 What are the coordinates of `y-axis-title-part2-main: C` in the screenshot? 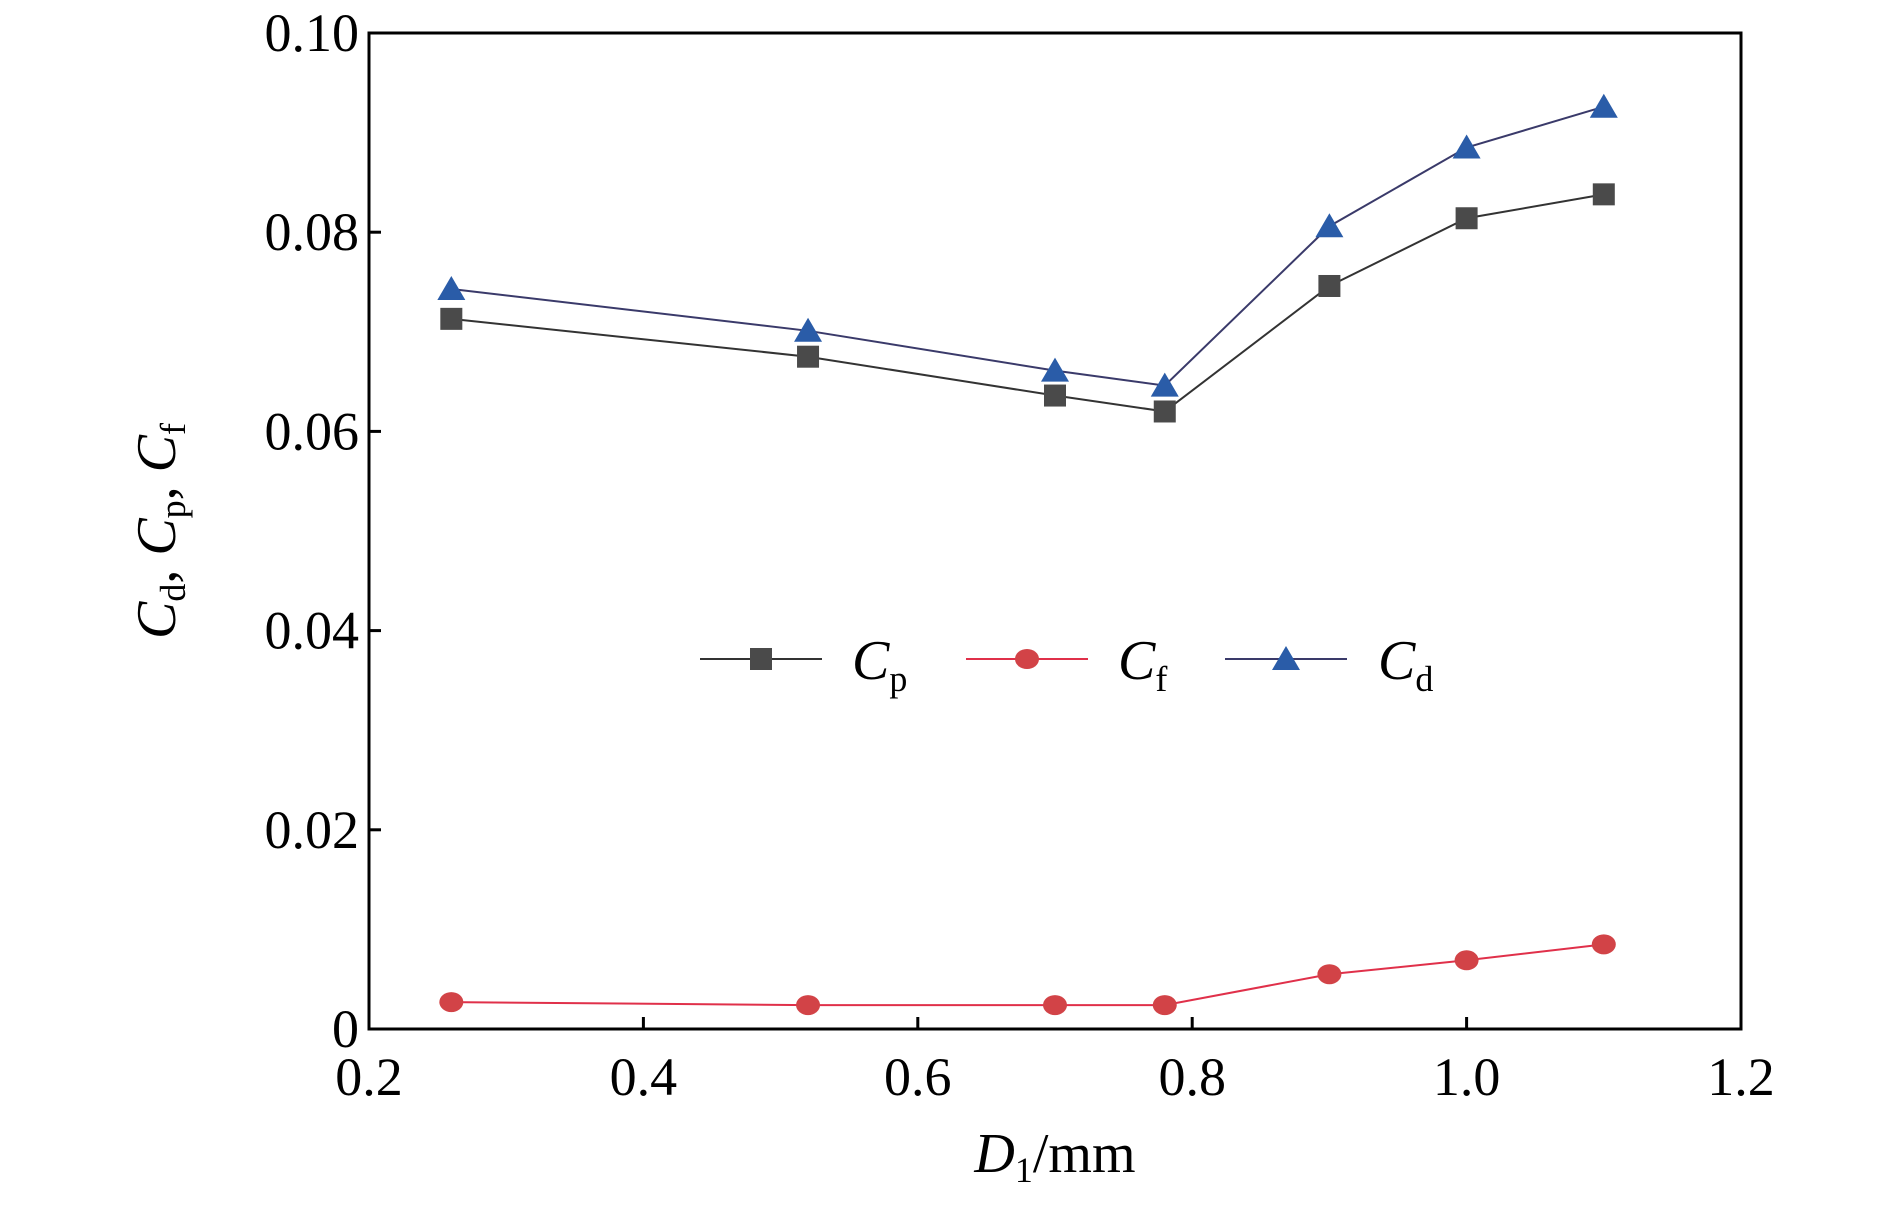 It's located at (157, 537).